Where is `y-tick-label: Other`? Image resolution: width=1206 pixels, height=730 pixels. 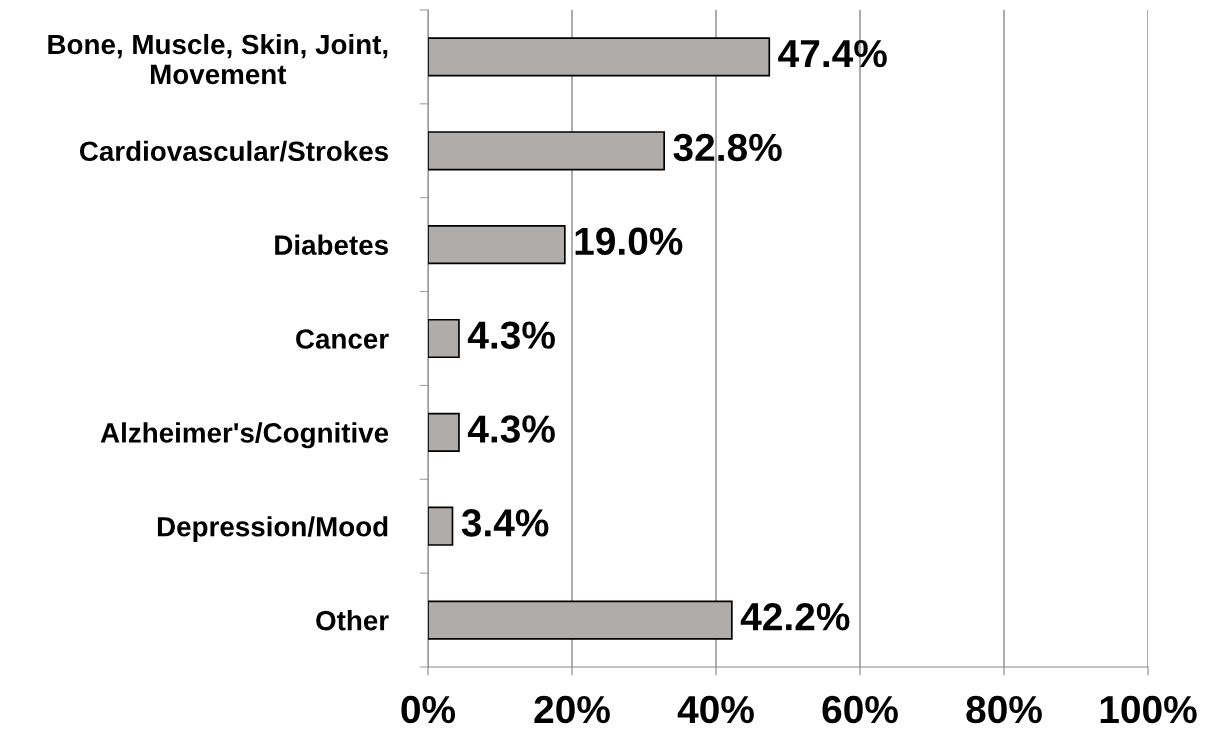 y-tick-label: Other is located at coordinates (352, 620).